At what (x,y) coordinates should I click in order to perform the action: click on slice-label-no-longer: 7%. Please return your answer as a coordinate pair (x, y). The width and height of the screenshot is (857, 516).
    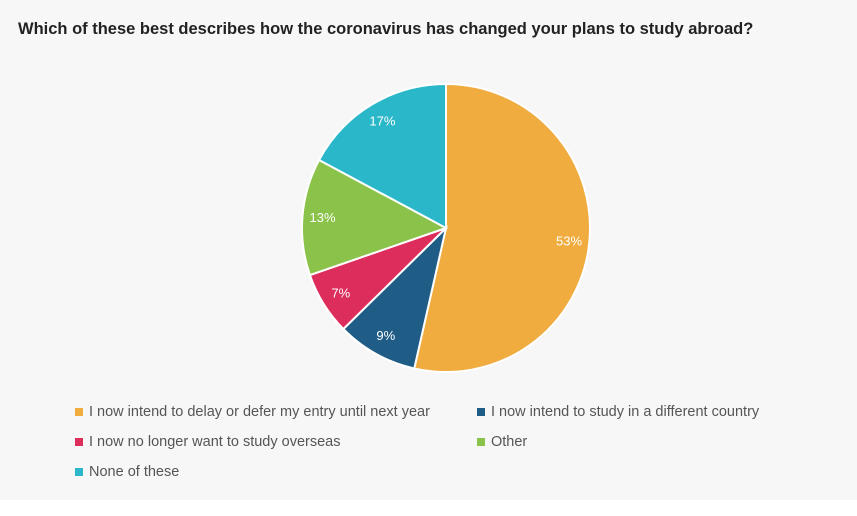
    Looking at the image, I should click on (340, 292).